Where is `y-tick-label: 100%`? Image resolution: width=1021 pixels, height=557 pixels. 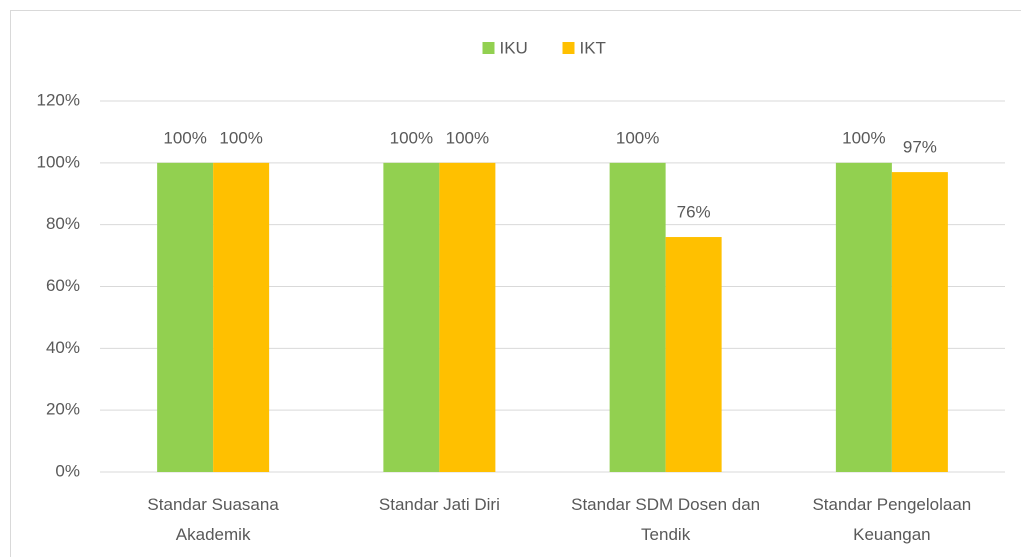 y-tick-label: 100% is located at coordinates (58, 161).